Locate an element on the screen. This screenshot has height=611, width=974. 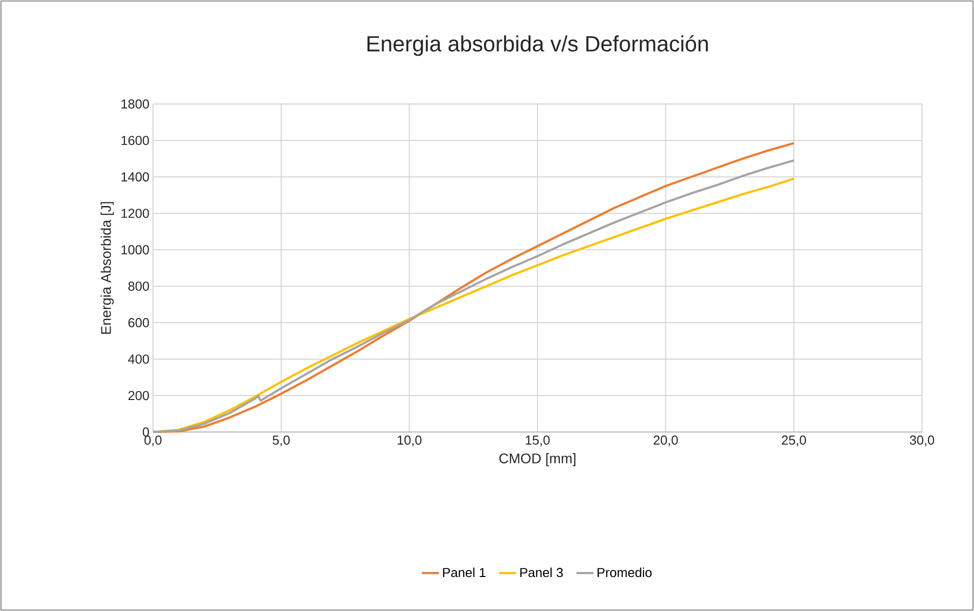
y-tick-label: 800 is located at coordinates (138, 286).